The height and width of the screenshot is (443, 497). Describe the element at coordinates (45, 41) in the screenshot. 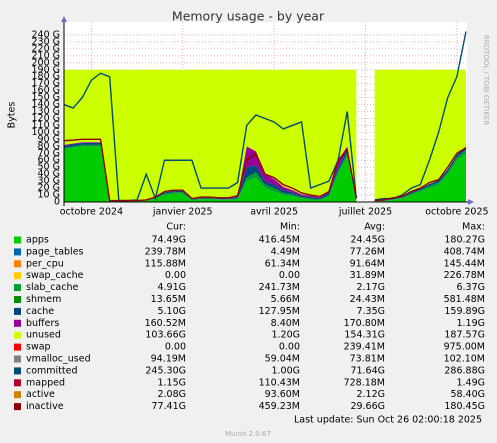

I see `y-tick-label: 230 G` at that location.